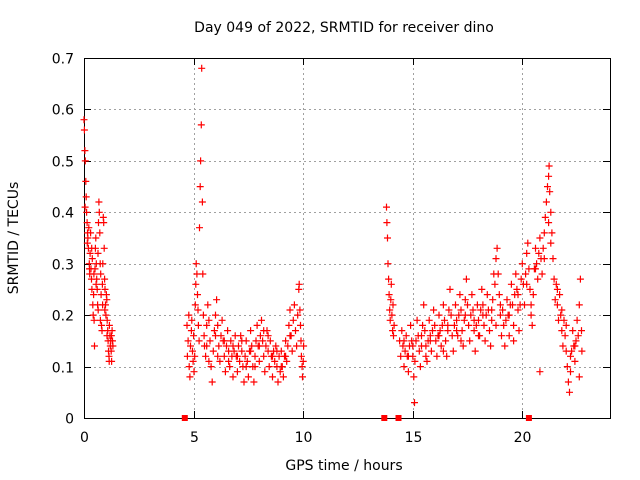 The width and height of the screenshot is (640, 480). I want to click on y-tick-label: 0.7, so click(63, 60).